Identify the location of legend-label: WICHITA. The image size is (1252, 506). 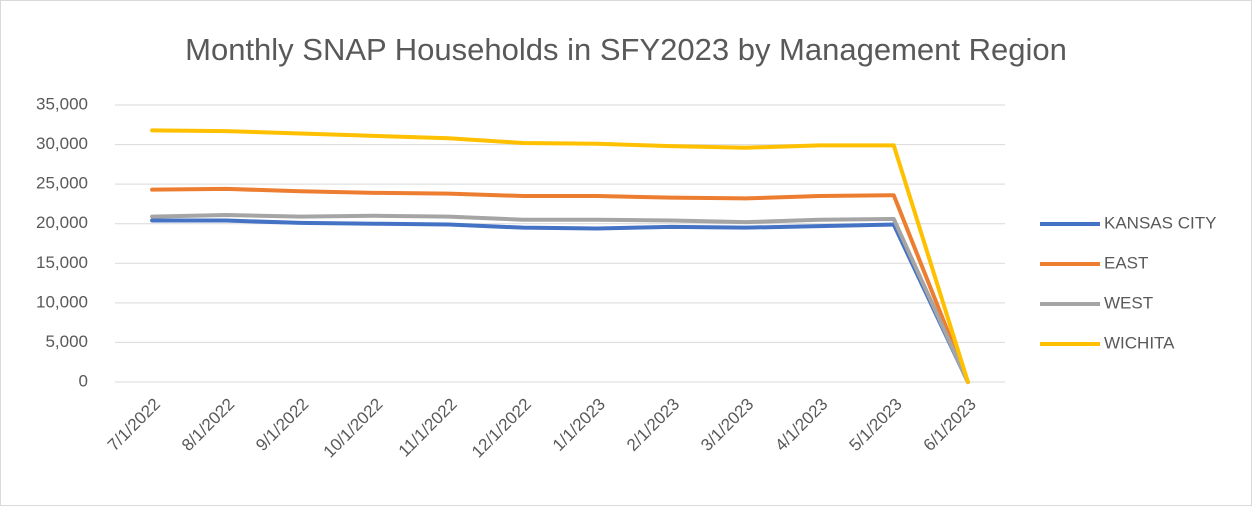
(1139, 342).